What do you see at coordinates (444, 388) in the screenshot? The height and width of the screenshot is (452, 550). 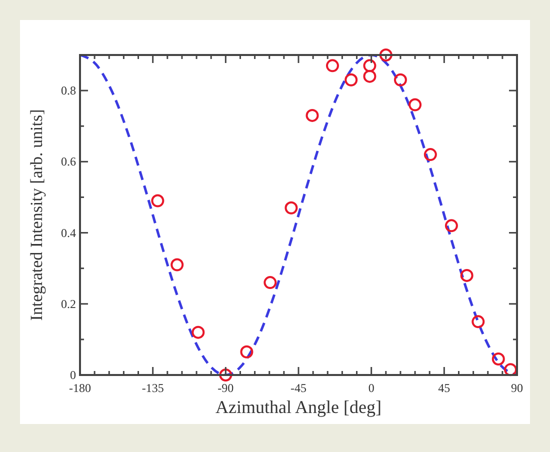 I see `x-tick-label: 45` at bounding box center [444, 388].